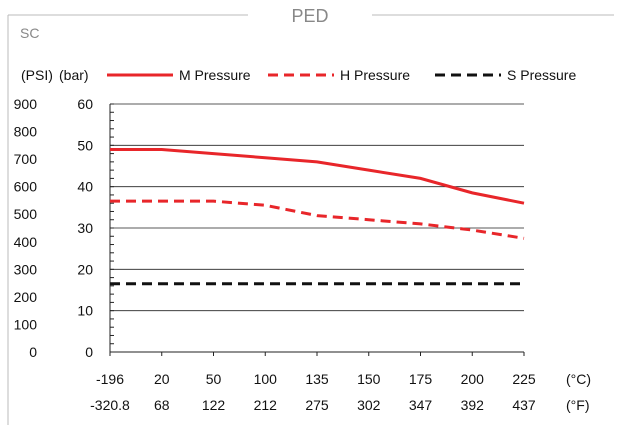  Describe the element at coordinates (85, 187) in the screenshot. I see `y-tick-label-bar: 40` at that location.